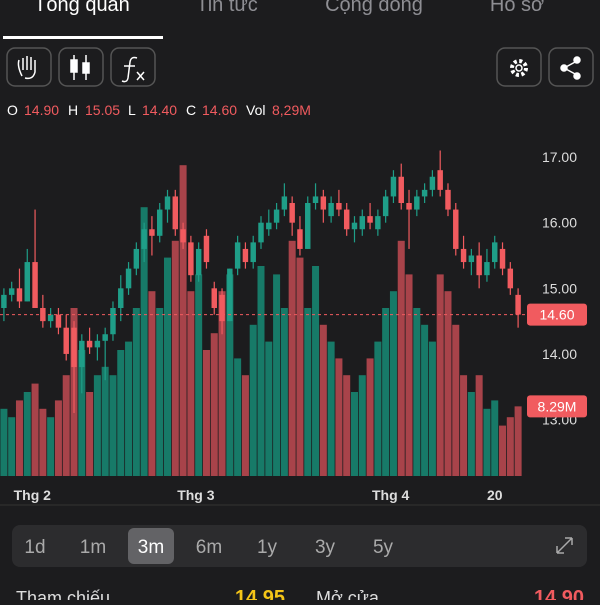  Describe the element at coordinates (219, 110) in the screenshot. I see `ohlc-value: 14.60` at that location.